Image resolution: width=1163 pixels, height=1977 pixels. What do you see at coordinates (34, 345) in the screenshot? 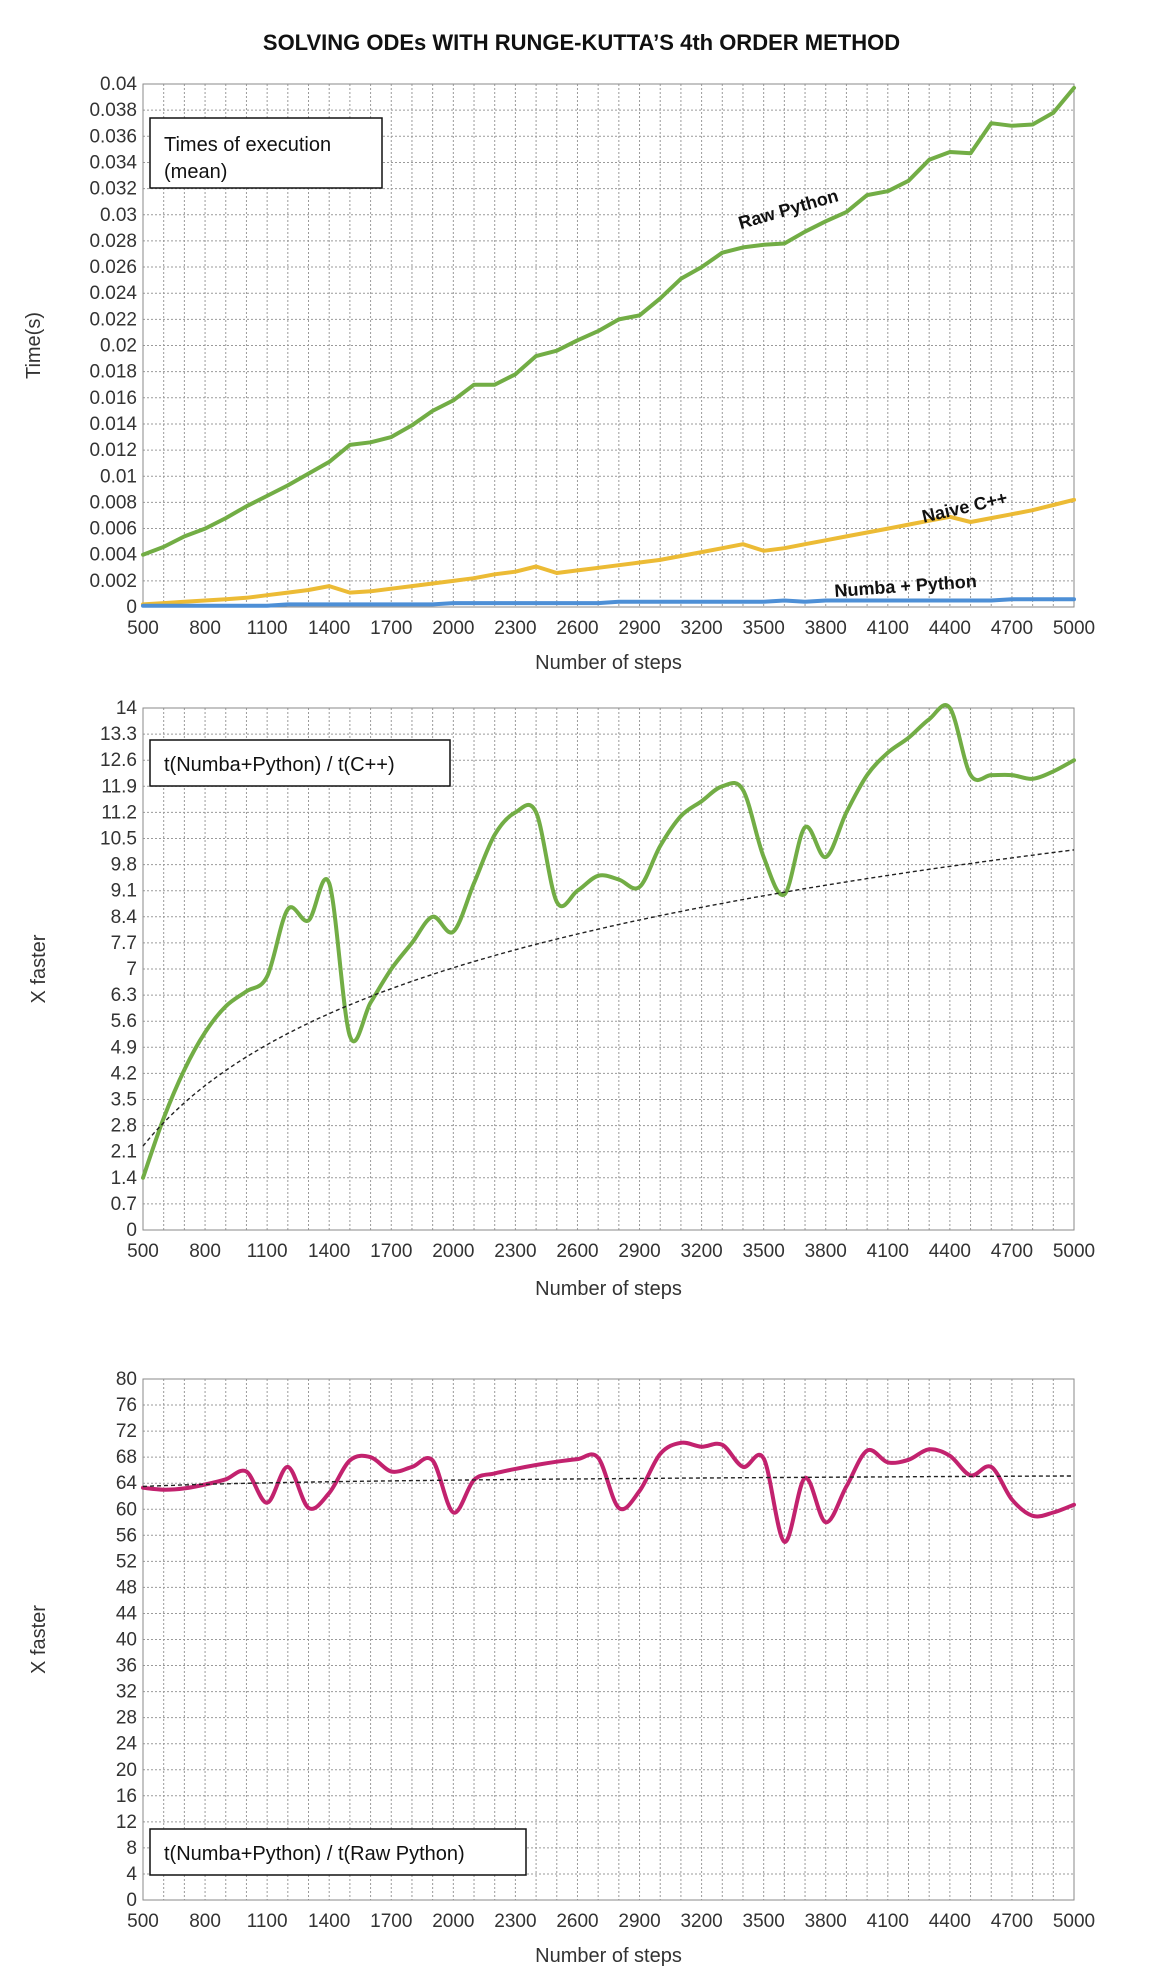
I see `y-axis-title: Time(s)` at bounding box center [34, 345].